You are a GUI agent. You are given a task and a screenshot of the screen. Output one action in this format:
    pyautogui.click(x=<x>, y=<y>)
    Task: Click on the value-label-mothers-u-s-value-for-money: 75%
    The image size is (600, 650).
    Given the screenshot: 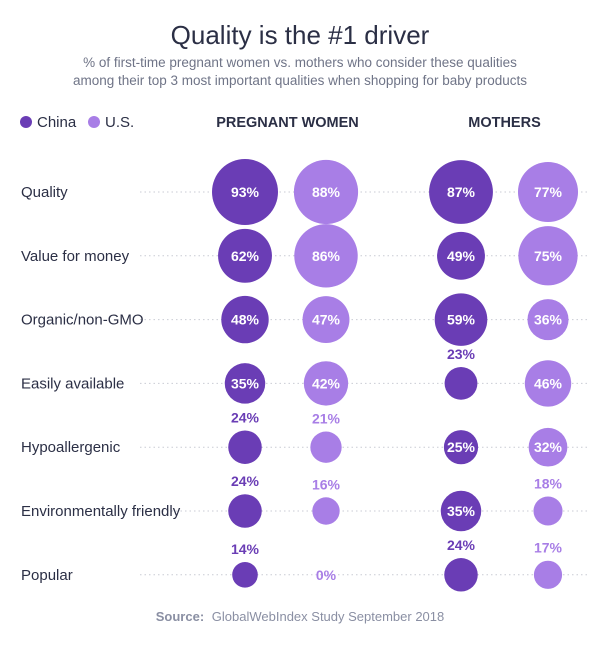 What is the action you would take?
    pyautogui.click(x=548, y=256)
    